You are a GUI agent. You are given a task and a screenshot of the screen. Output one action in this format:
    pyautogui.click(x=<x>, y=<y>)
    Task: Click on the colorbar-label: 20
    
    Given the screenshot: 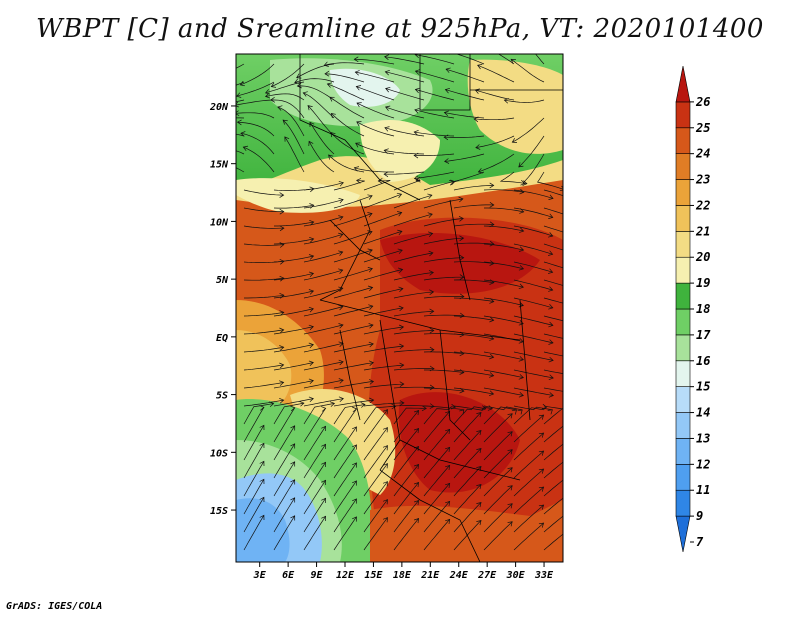 What is the action you would take?
    pyautogui.click(x=702, y=257)
    